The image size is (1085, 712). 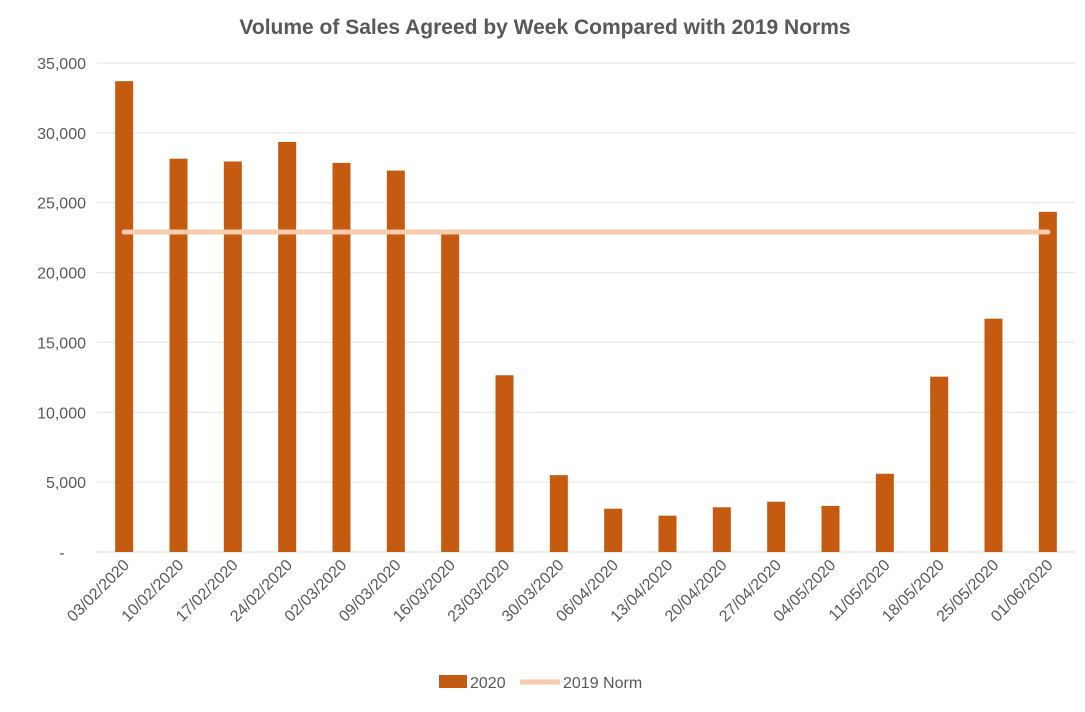 What do you see at coordinates (61, 413) in the screenshot?
I see `y-tick-label: 10,000` at bounding box center [61, 413].